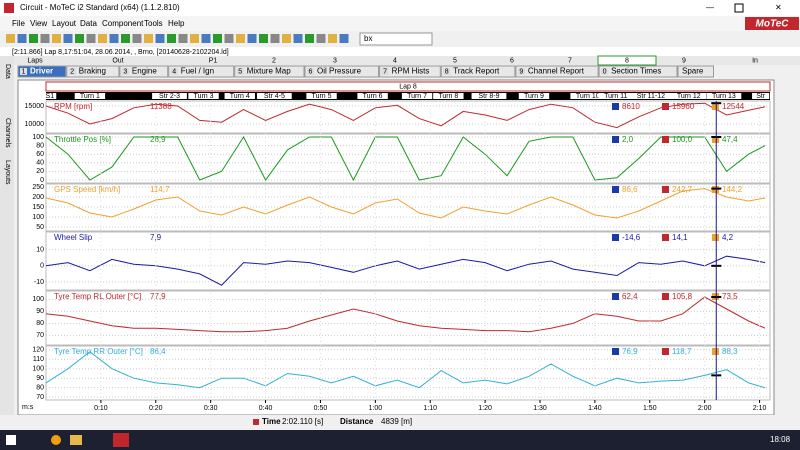 The height and width of the screenshot is (450, 800). Describe the element at coordinates (38, 217) in the screenshot. I see `y-tick-label: 100` at that location.